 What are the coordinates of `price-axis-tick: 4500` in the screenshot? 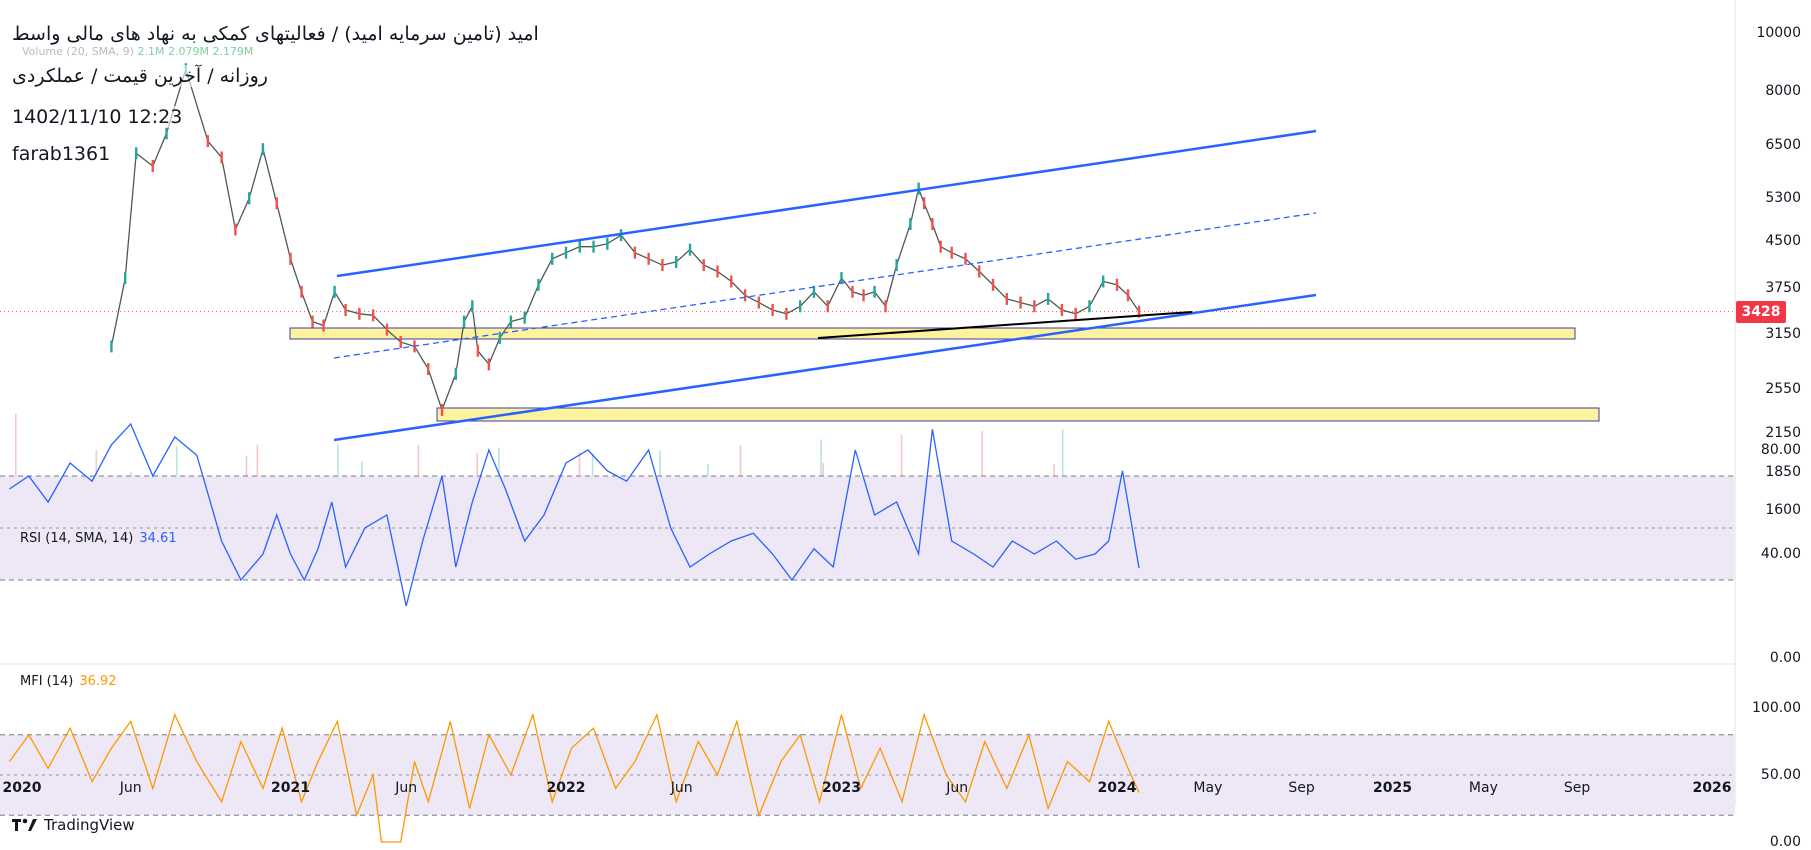 It's located at (1783, 240).